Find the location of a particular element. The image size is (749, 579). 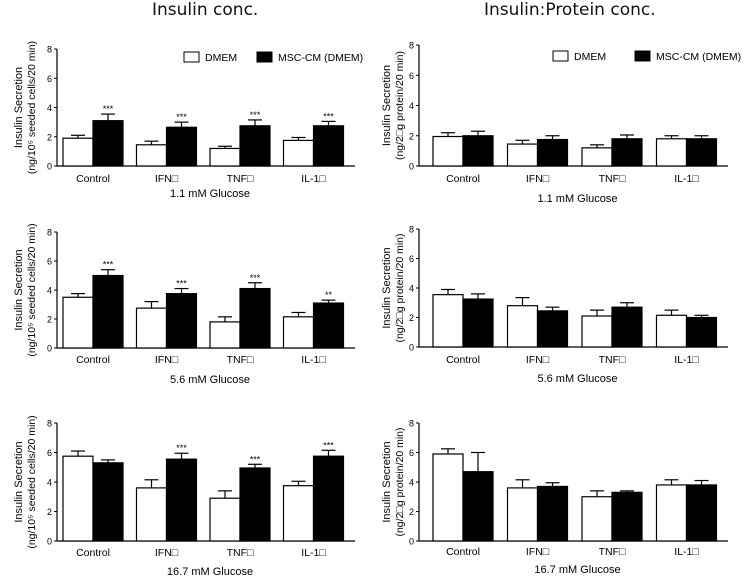

x-axis-label: 1.1 mM Glucose is located at coordinates (577, 199).